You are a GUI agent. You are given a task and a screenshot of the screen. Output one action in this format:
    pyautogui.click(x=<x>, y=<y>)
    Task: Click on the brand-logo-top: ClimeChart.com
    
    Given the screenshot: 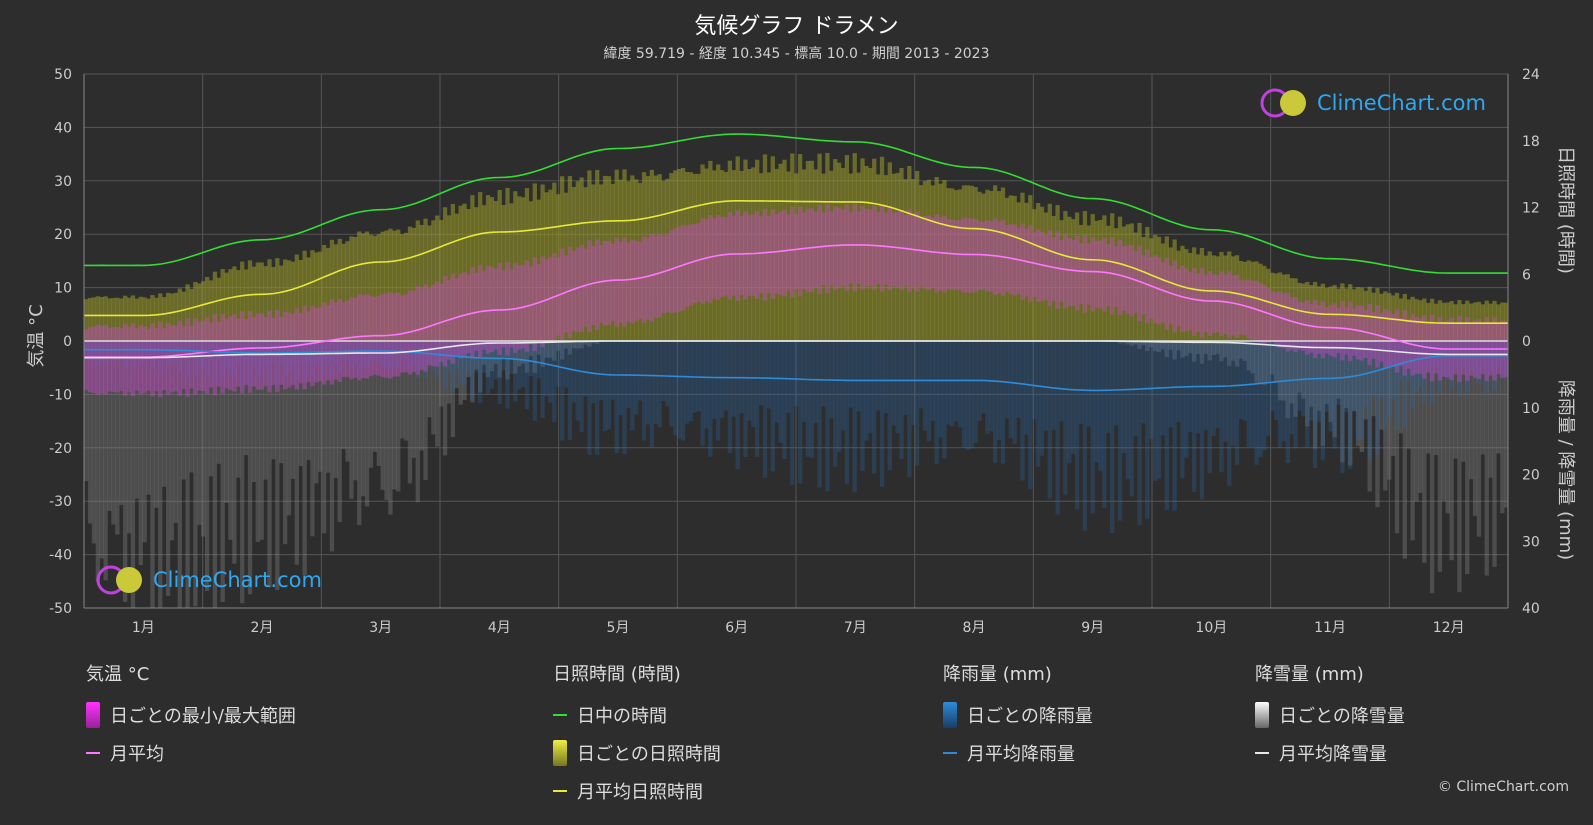 What is the action you would take?
    pyautogui.click(x=1372, y=103)
    